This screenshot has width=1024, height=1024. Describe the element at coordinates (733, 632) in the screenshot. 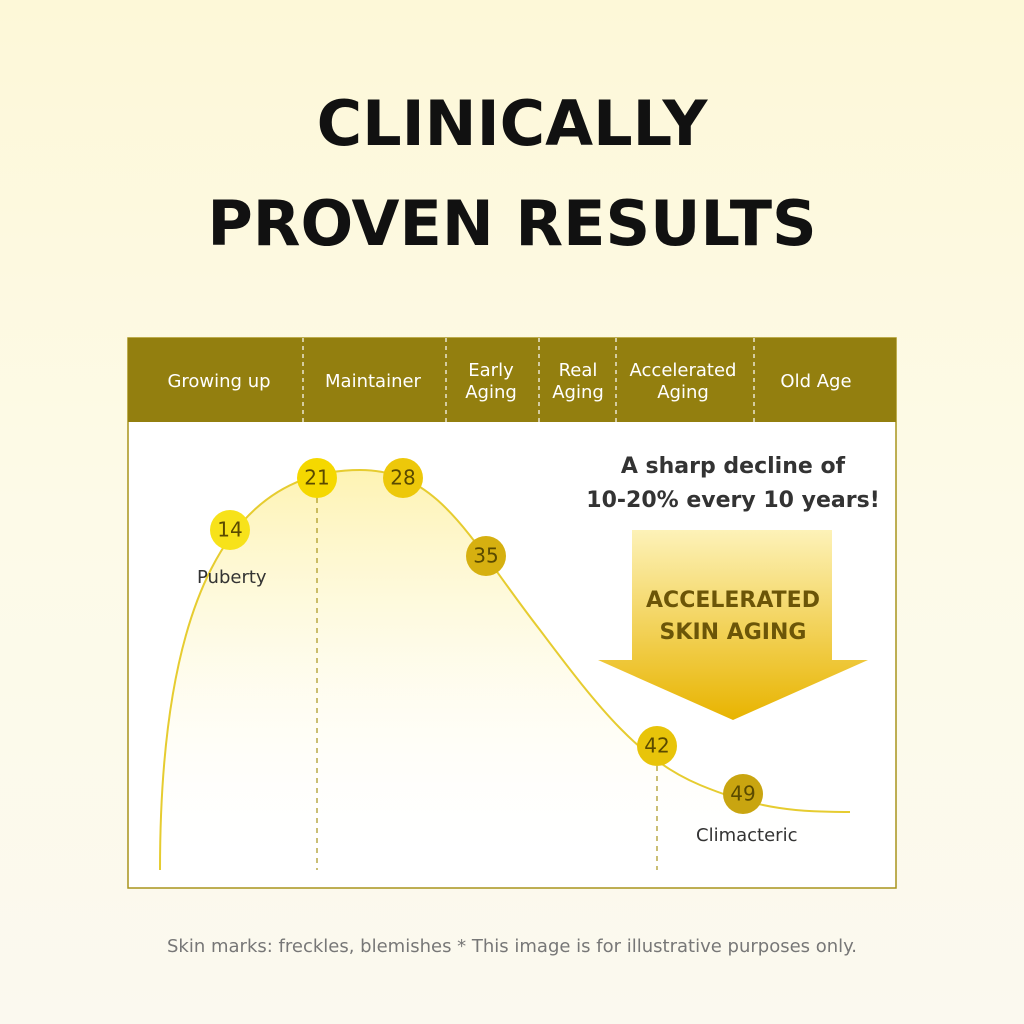

I see `arrow-text: SKIN AGING` at that location.